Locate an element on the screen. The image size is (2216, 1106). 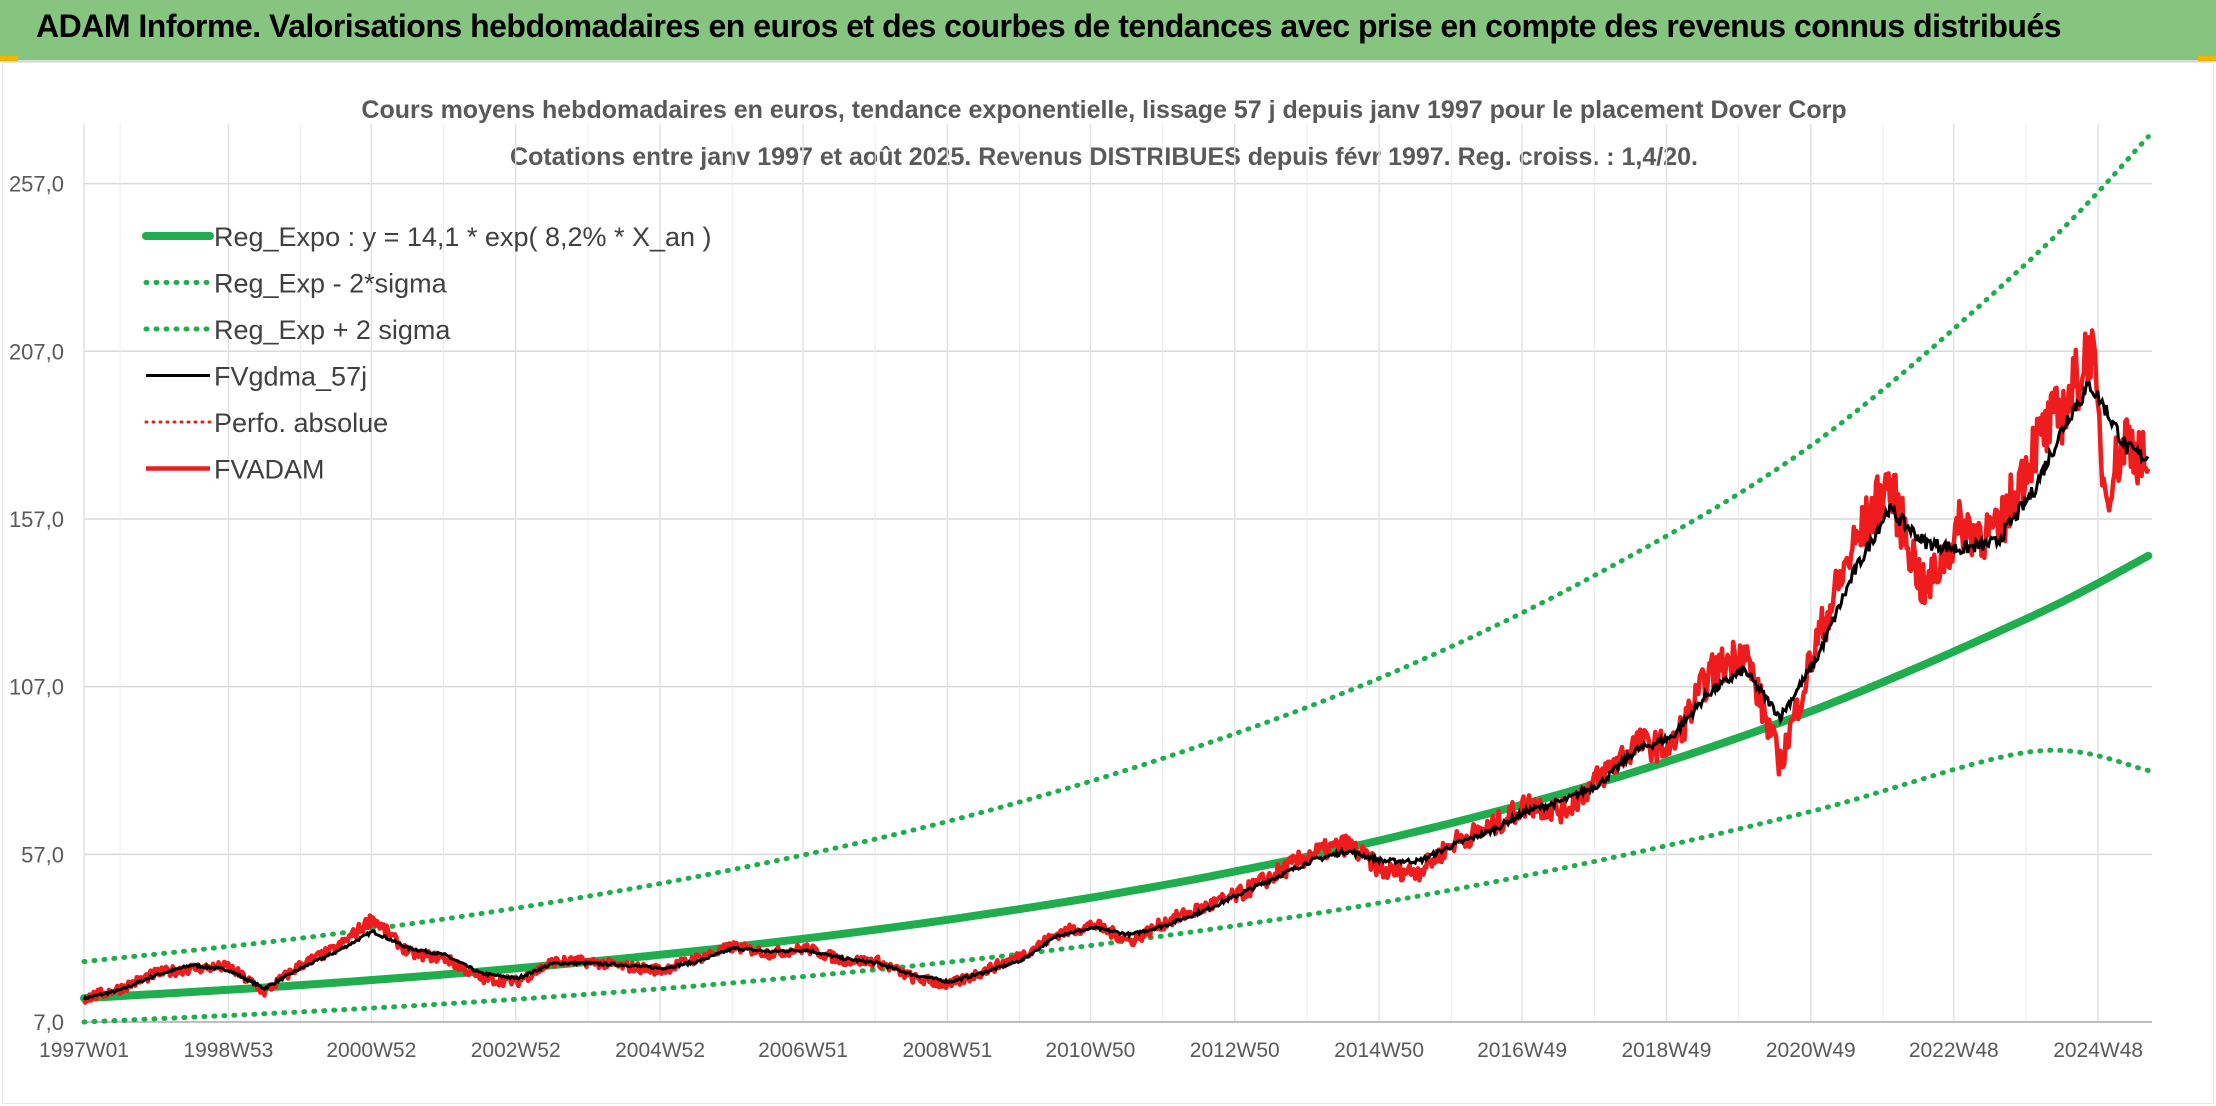
corner-marker-right is located at coordinates (2207, 58).